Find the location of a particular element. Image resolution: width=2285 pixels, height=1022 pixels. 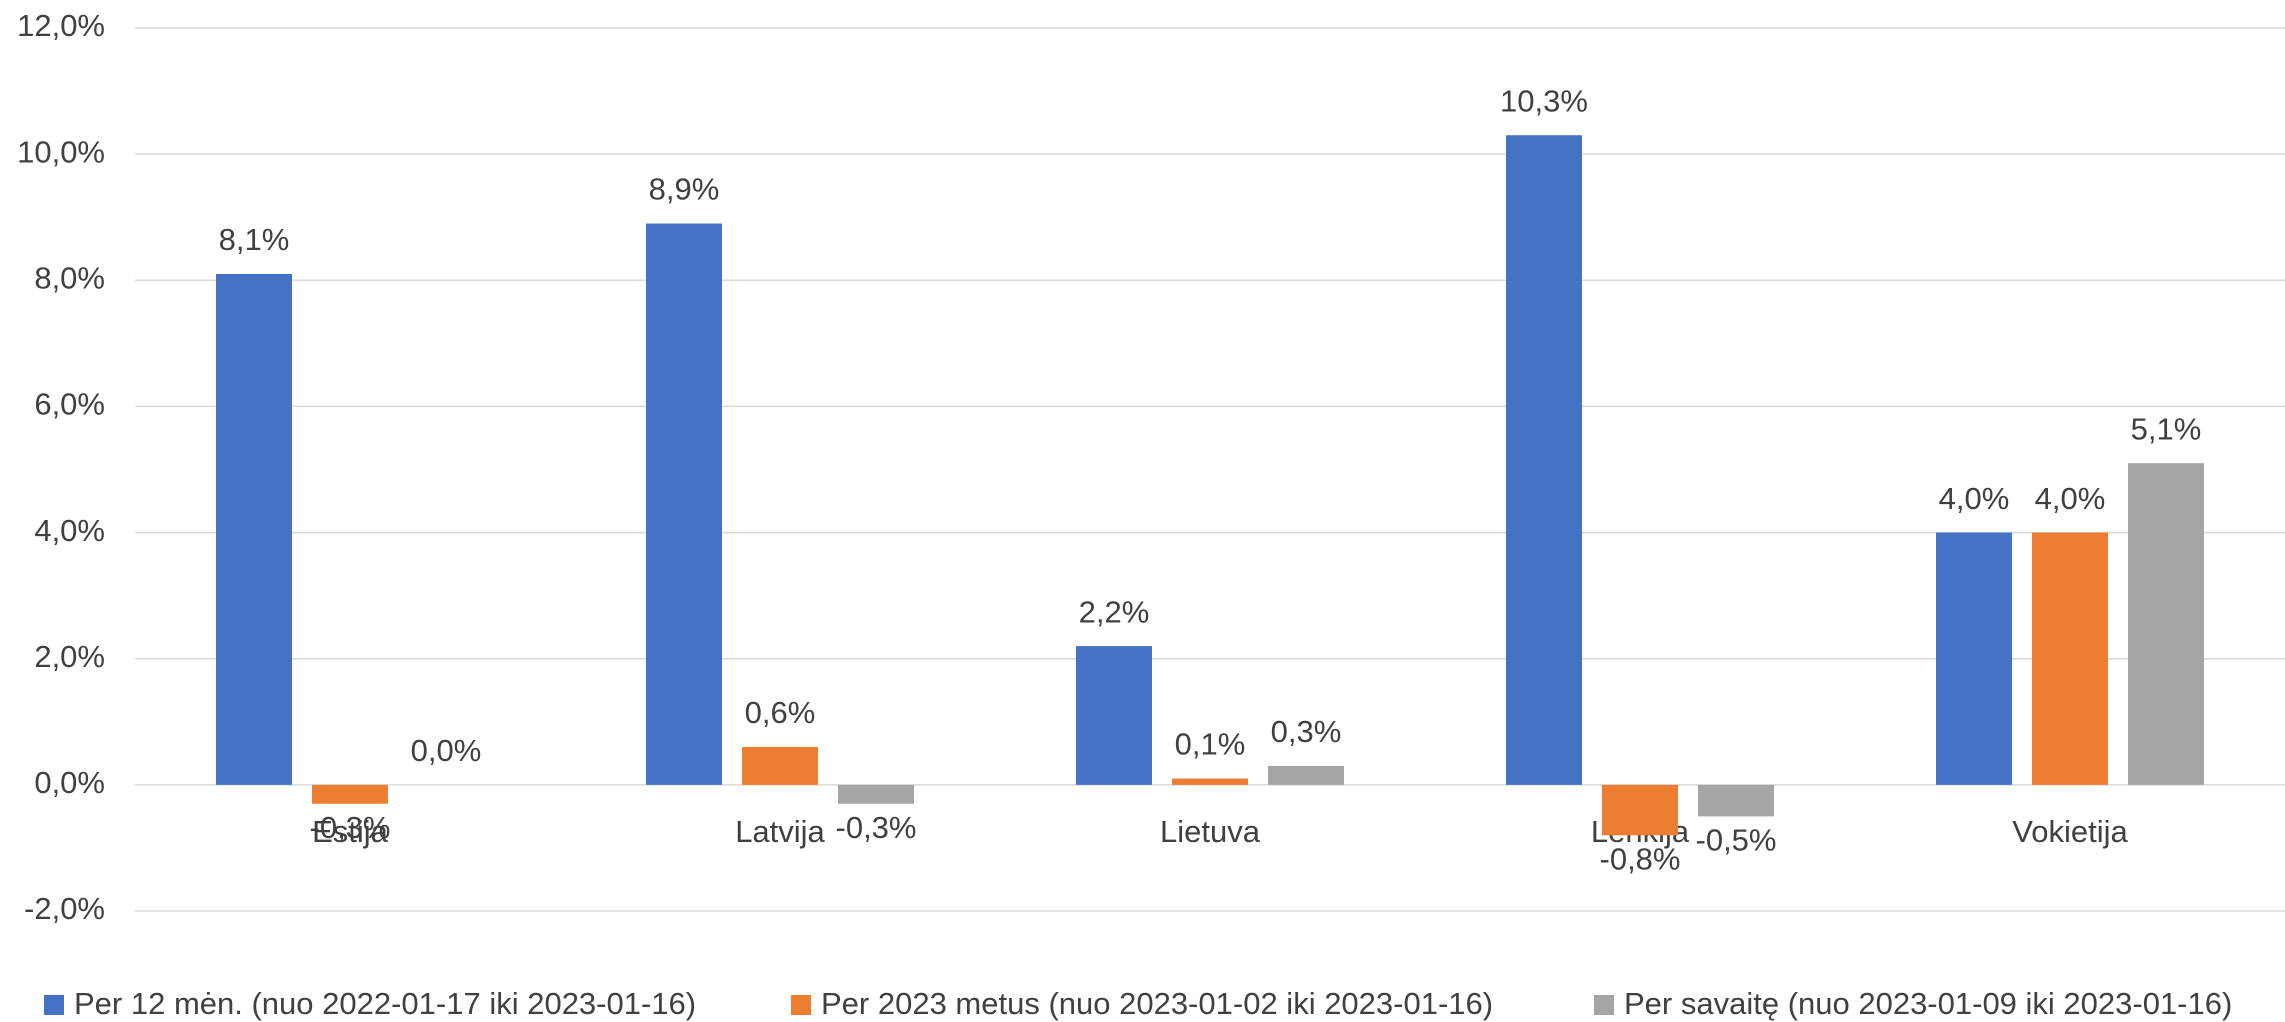

data-label: 5,1% is located at coordinates (2166, 428).